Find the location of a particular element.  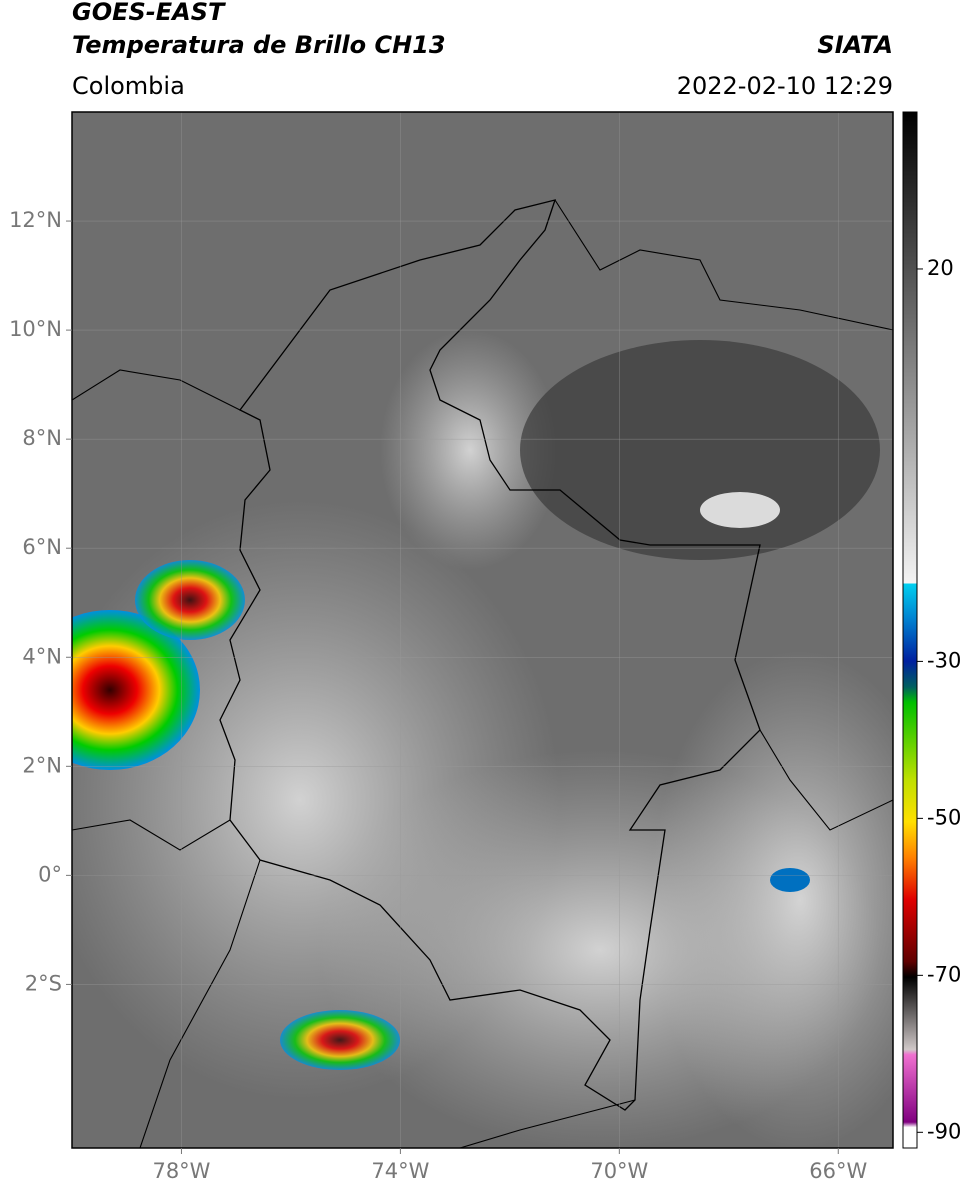

colorbar-tick-label: 20 is located at coordinates (940, 268).